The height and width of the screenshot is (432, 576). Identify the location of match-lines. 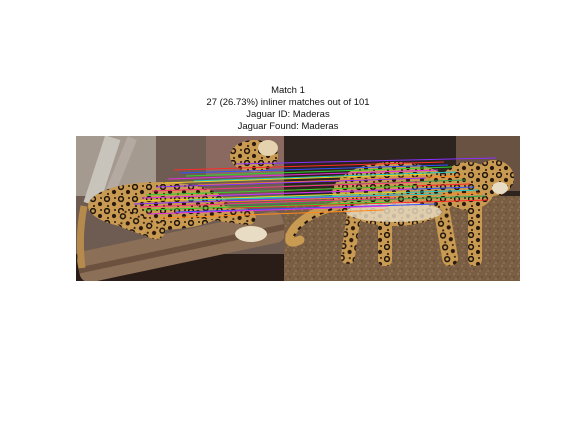
(315, 188).